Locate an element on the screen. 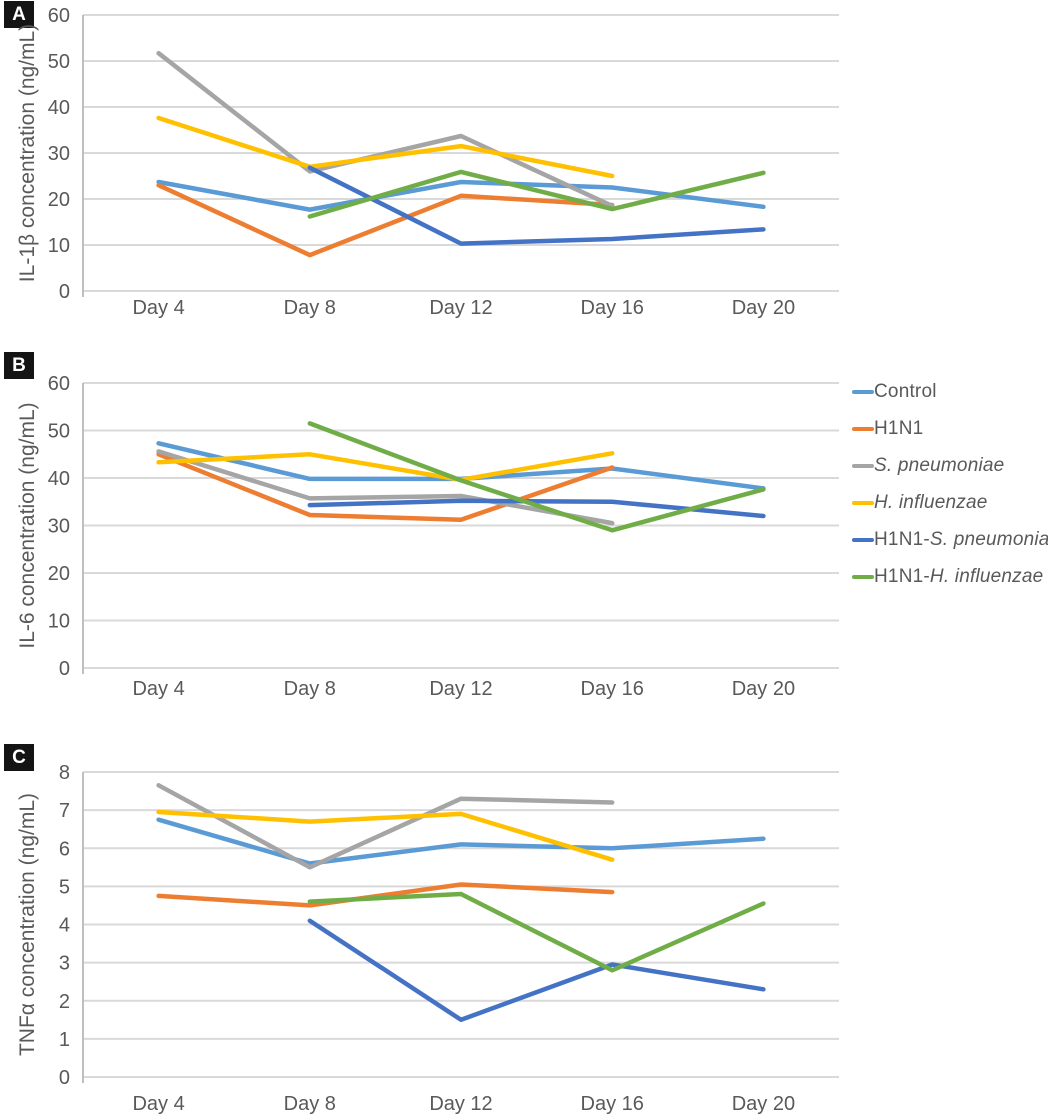 This screenshot has width=1048, height=1117. legend-item-s-pneumoniae: S. pneumoniae is located at coordinates (950, 465).